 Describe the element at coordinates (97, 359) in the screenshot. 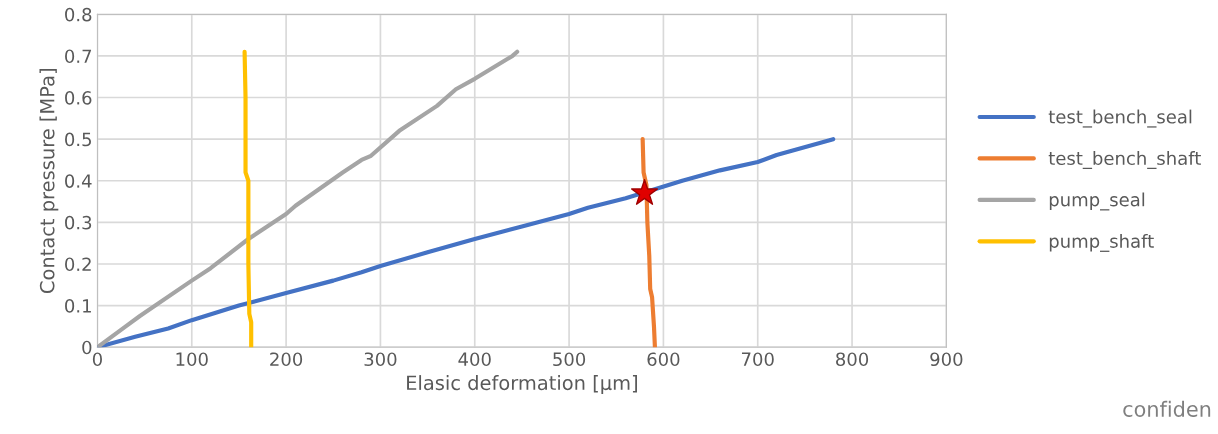

I see `x-tick-label: 0` at that location.